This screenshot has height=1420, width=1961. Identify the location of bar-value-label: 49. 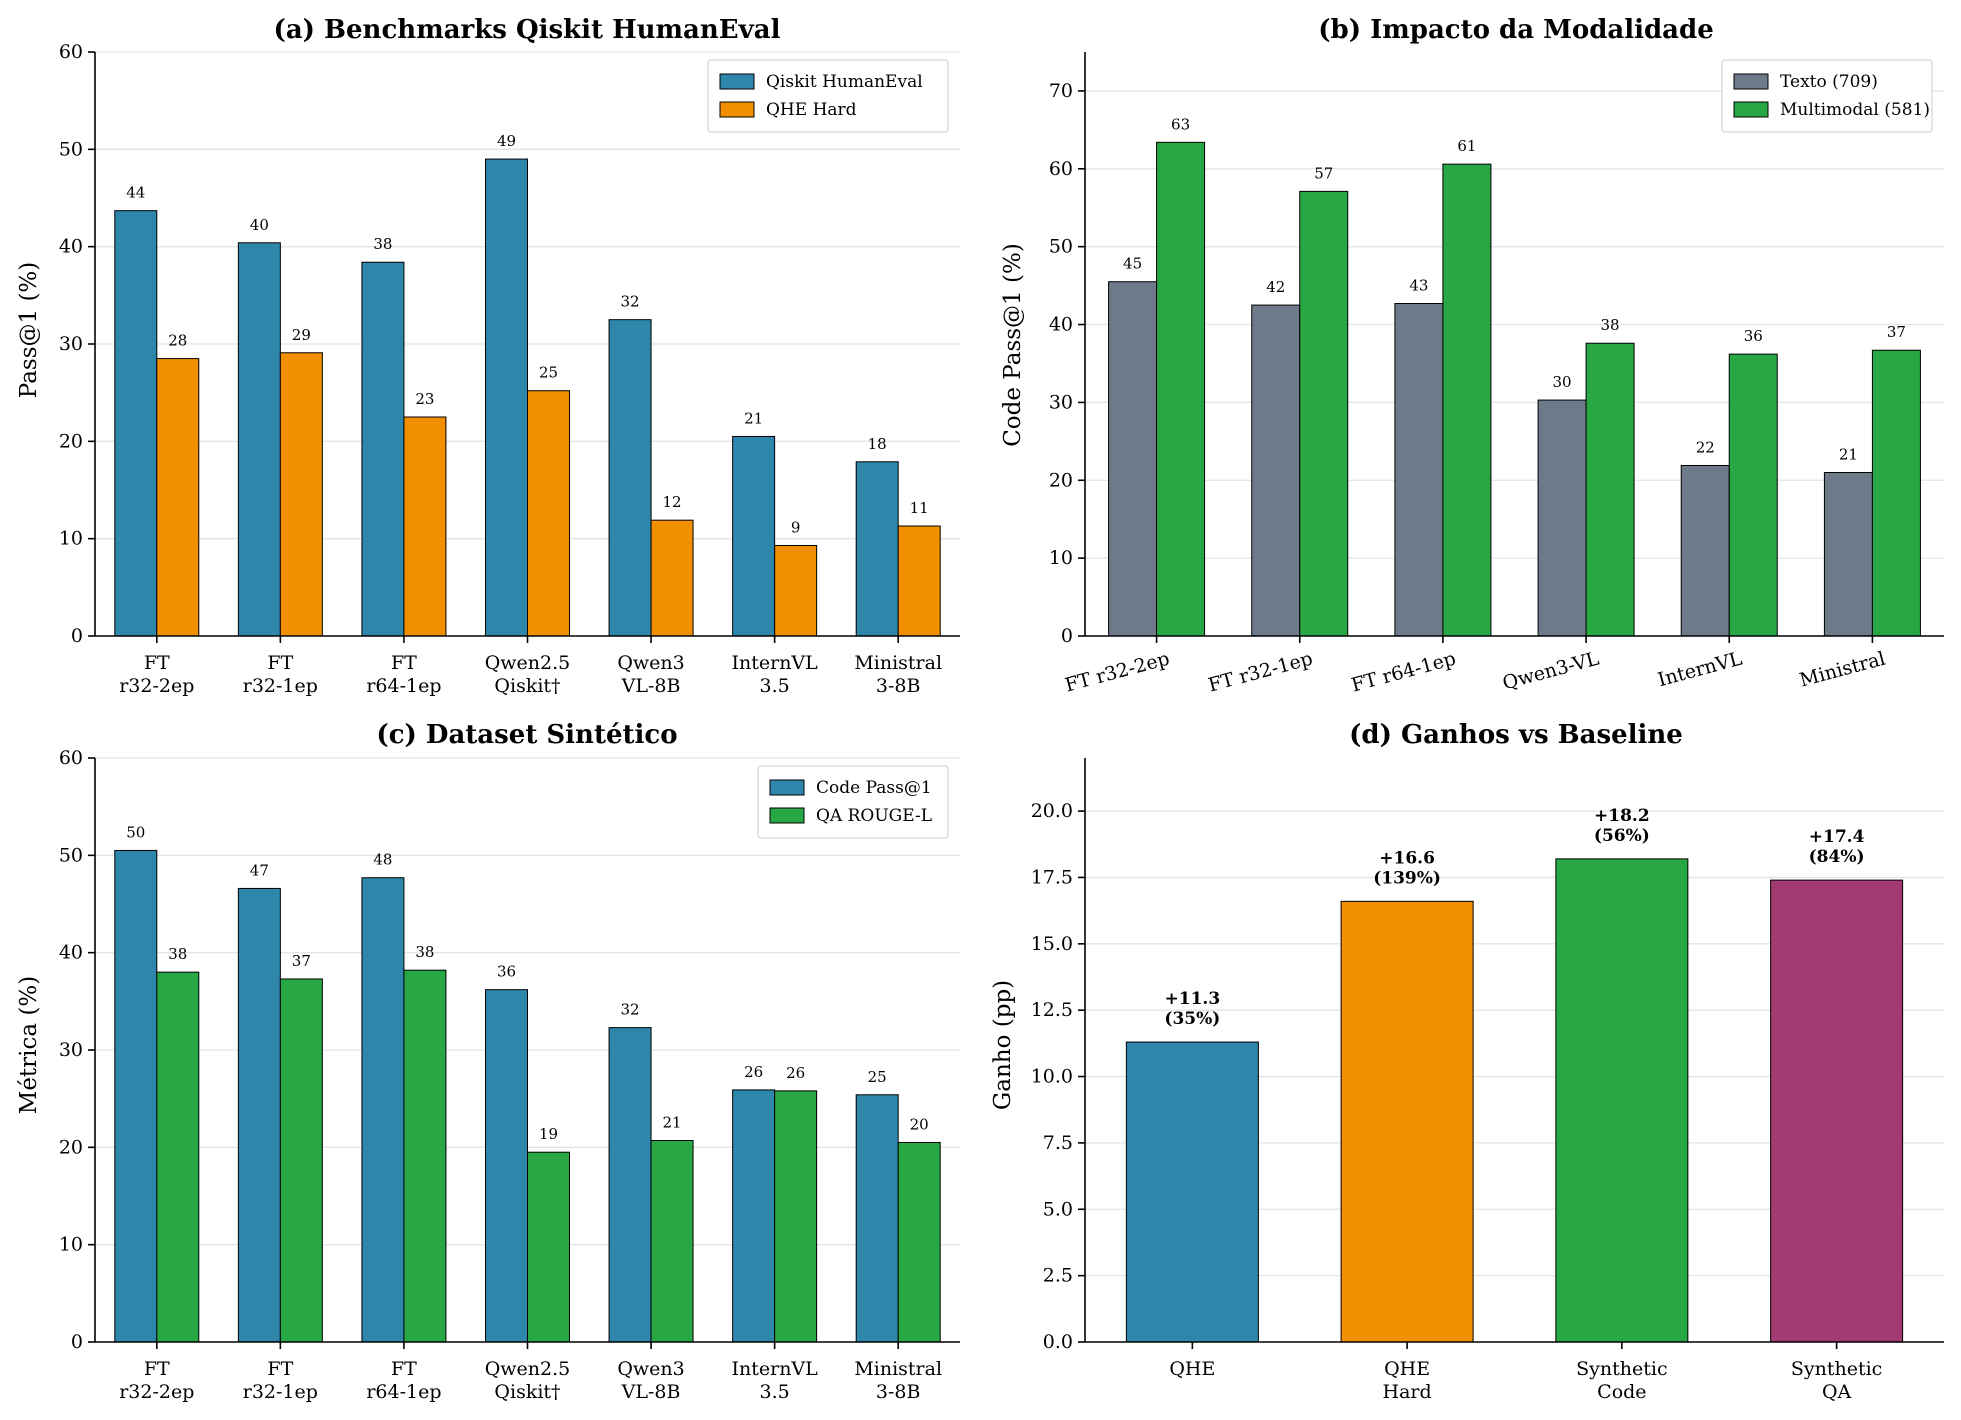
(506, 141).